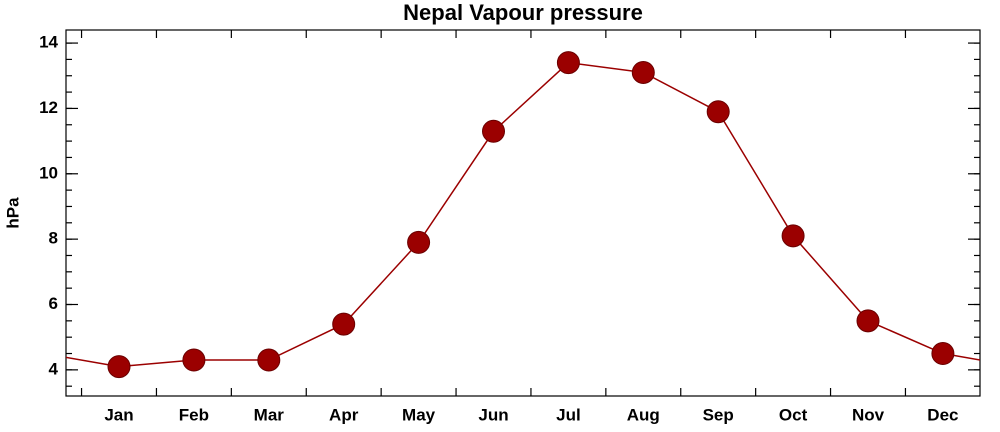 This screenshot has height=432, width=1000. I want to click on y-tick-label: 4, so click(54, 368).